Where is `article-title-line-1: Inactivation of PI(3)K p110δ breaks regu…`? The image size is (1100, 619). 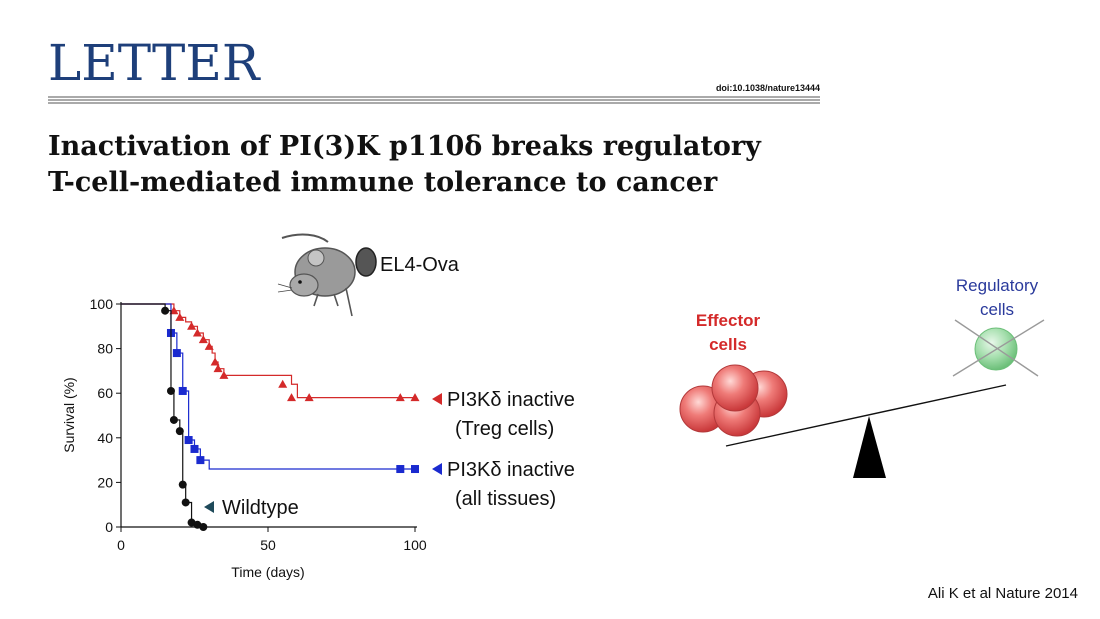 article-title-line-1: Inactivation of PI(3)K p110δ breaks regu… is located at coordinates (405, 146).